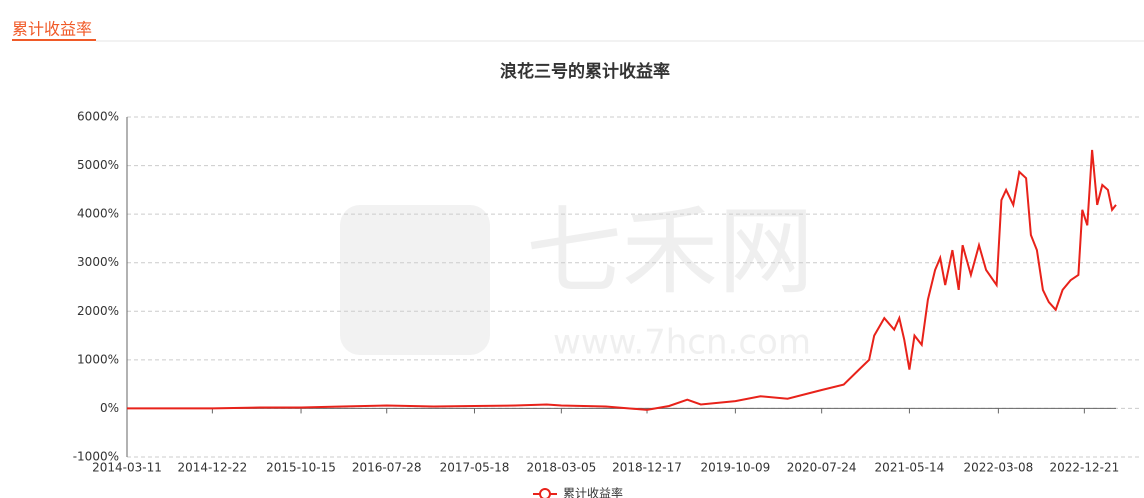 This screenshot has height=498, width=1144. What do you see at coordinates (415, 280) in the screenshot?
I see `watermark-logo` at bounding box center [415, 280].